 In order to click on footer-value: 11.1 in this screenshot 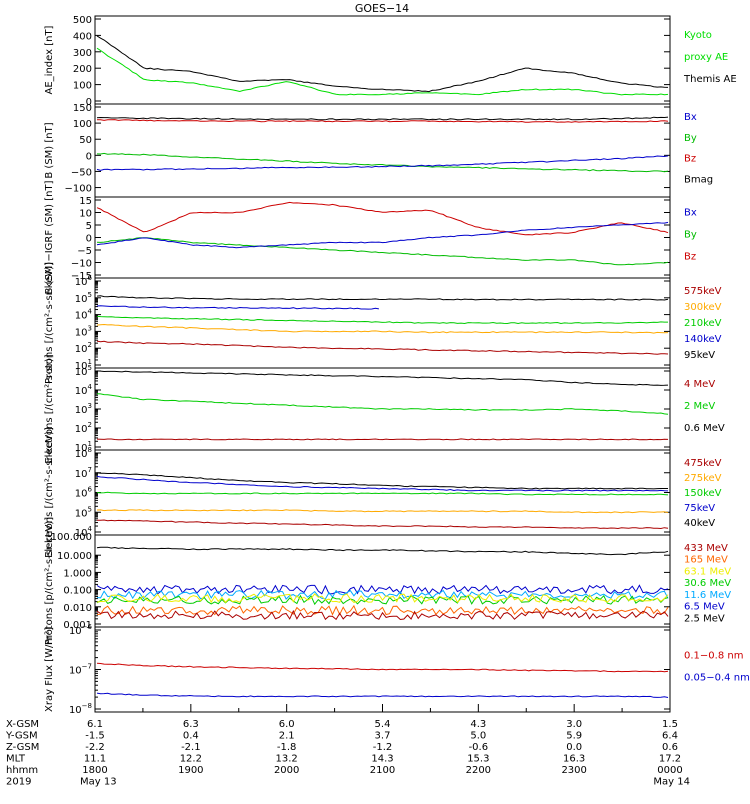, I will do `click(95, 759)`.